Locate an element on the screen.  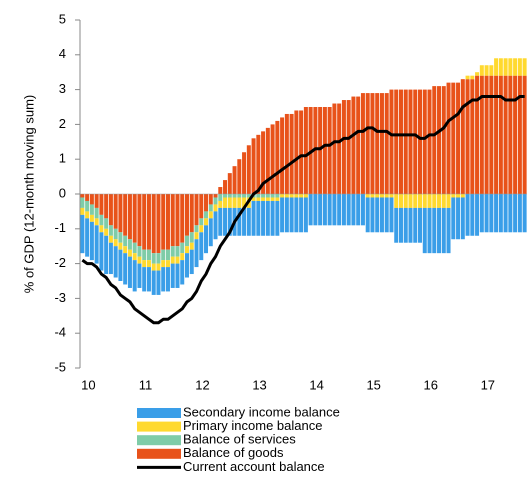
y-tick-label: 5 is located at coordinates (62, 18).